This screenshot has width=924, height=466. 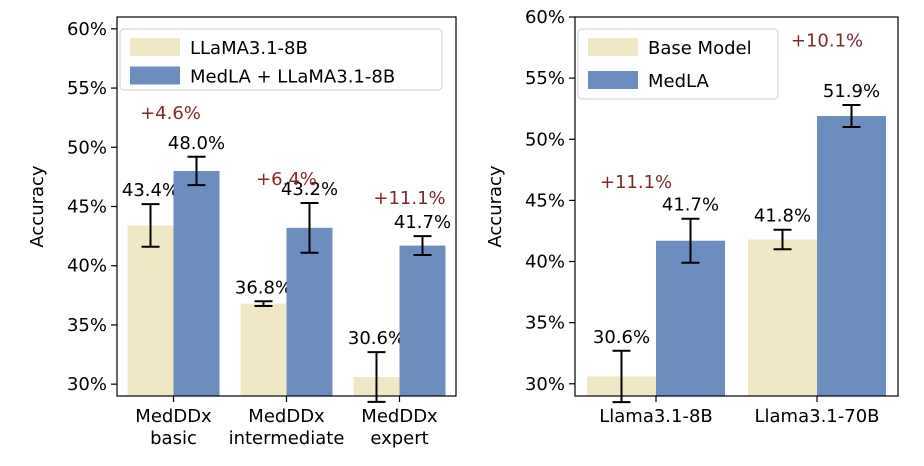 What do you see at coordinates (196, 143) in the screenshot?
I see `data-label: 48.0%` at bounding box center [196, 143].